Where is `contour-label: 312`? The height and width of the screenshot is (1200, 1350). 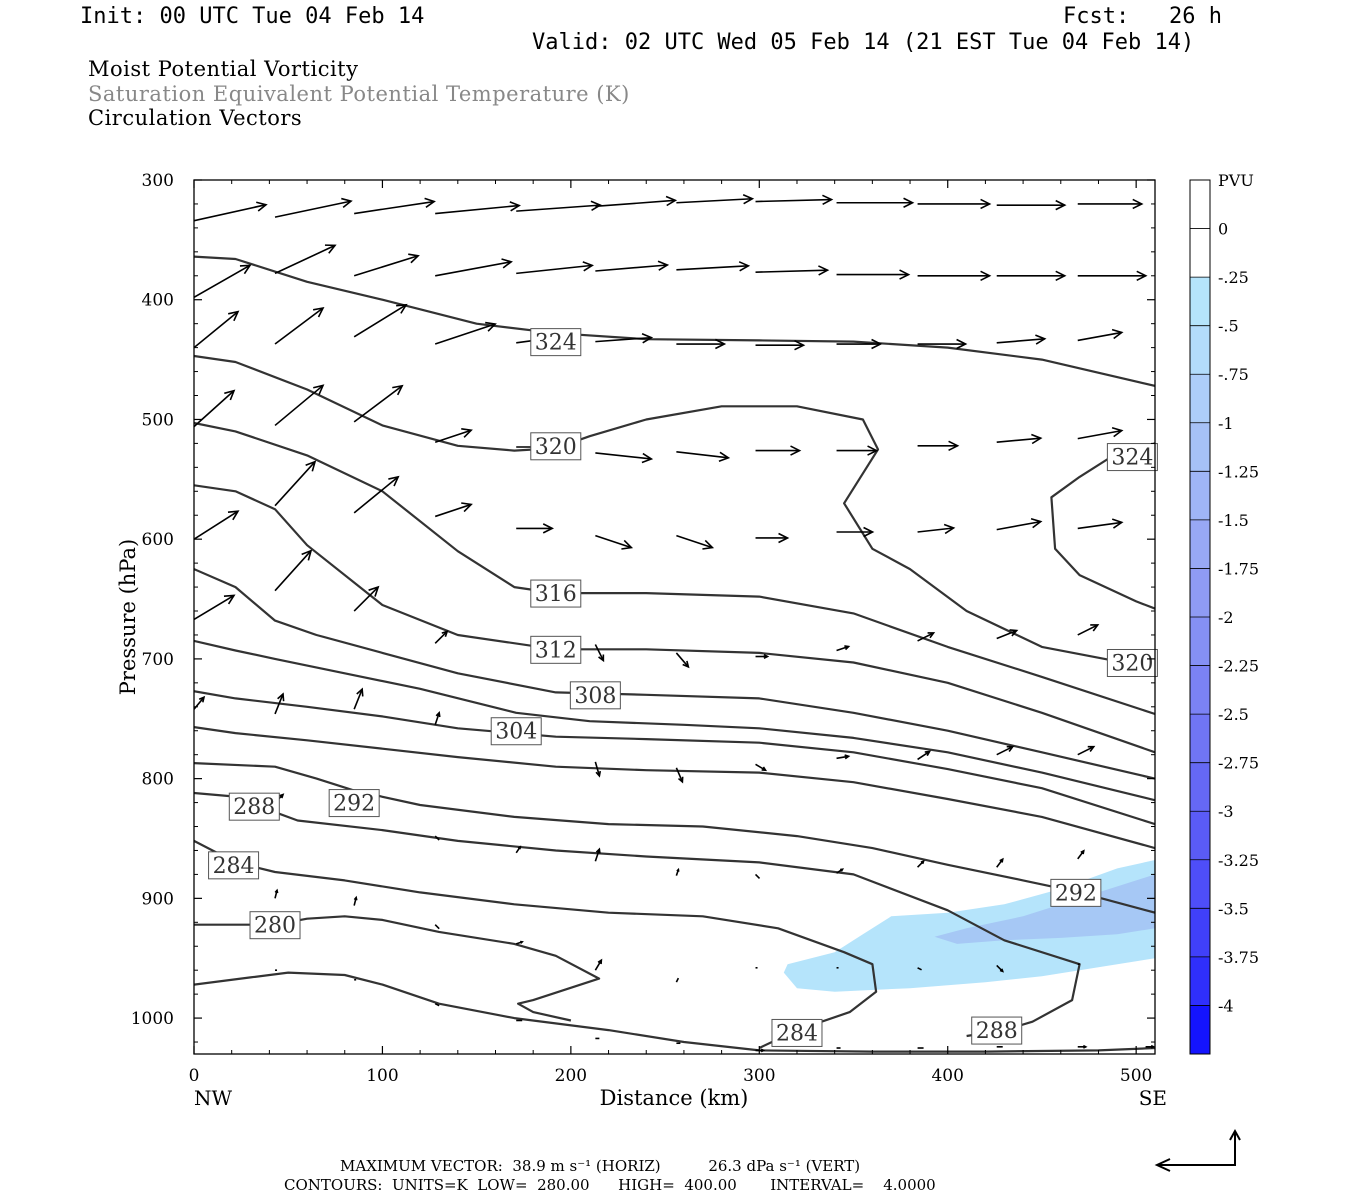 contour-label: 312 is located at coordinates (556, 649).